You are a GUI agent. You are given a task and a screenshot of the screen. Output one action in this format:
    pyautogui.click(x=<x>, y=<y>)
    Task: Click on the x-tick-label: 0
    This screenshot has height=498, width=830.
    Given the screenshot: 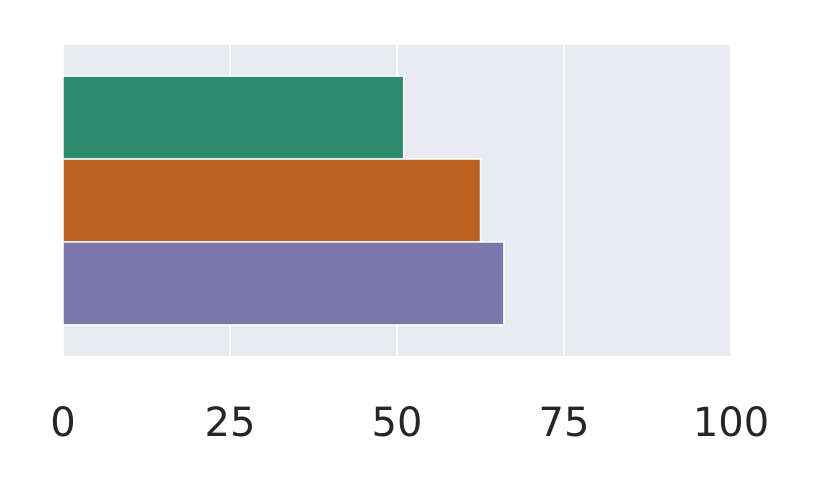 What is the action you would take?
    pyautogui.click(x=62, y=423)
    